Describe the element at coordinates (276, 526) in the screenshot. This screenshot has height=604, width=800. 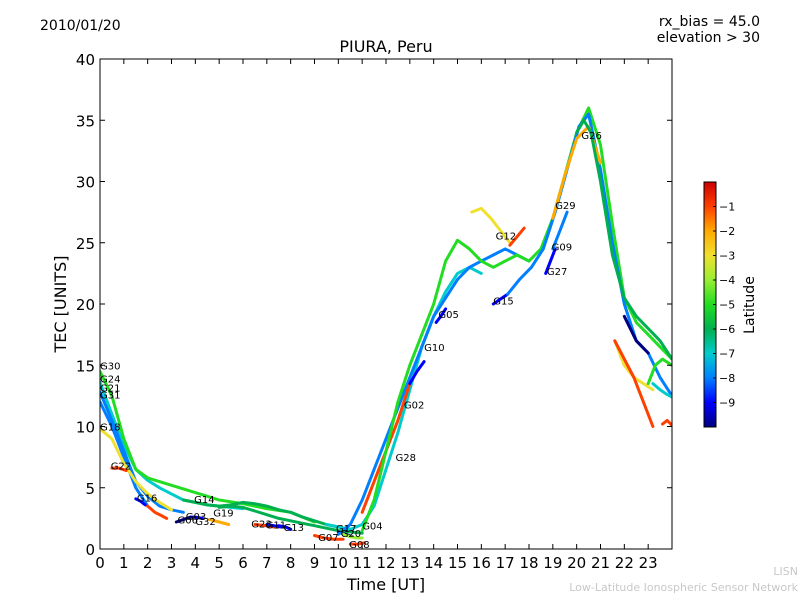
I see `sat-label-g11: G11` at that location.